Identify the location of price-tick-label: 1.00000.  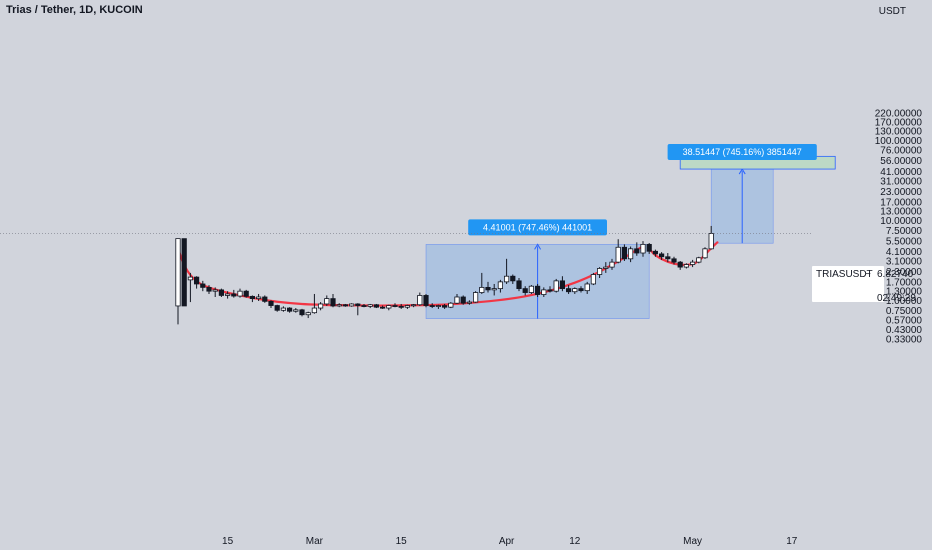
(904, 301).